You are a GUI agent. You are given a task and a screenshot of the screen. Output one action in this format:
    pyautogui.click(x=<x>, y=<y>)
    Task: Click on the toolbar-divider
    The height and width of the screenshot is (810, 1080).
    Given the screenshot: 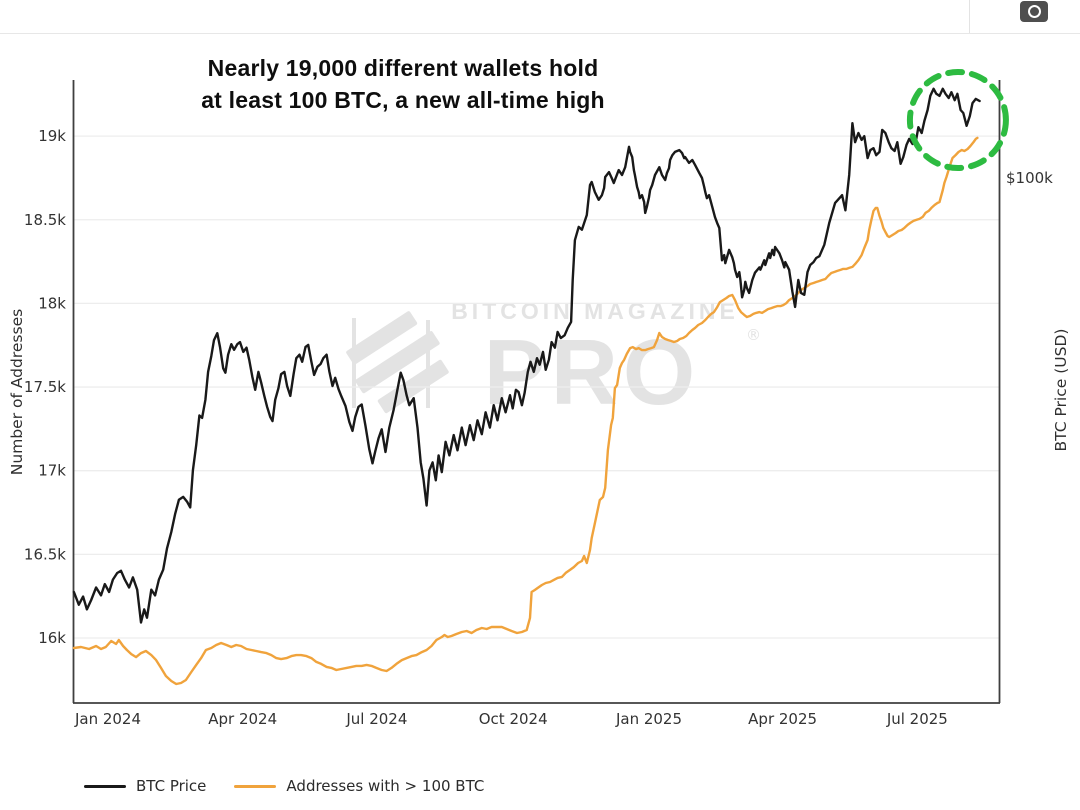 What is the action you would take?
    pyautogui.click(x=969, y=16)
    